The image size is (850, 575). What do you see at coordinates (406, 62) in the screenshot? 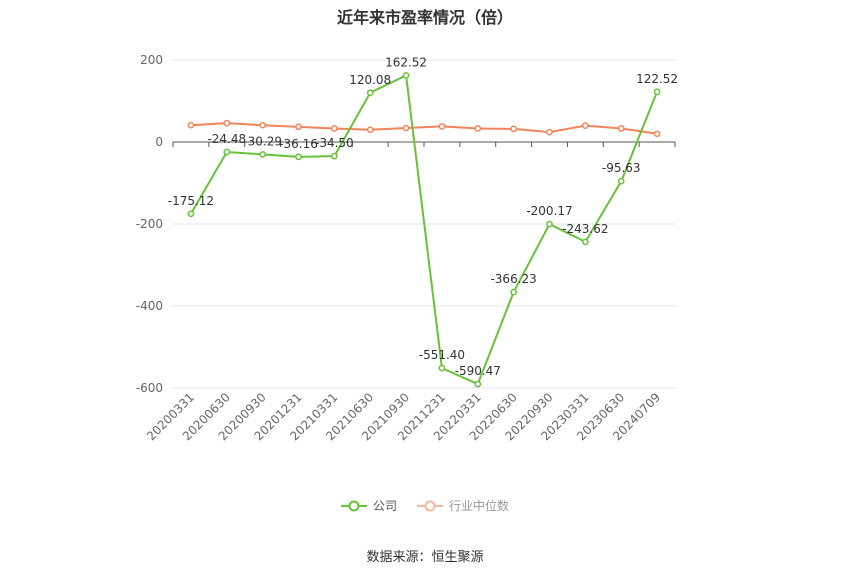
I see `data-label: 162.52` at bounding box center [406, 62].